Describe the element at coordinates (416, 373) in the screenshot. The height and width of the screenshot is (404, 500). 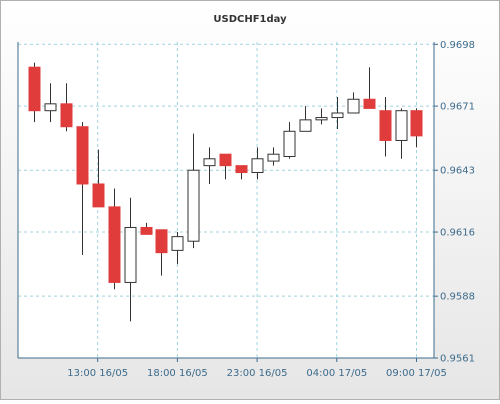
I see `x-tick-label: 09:00 17/05` at that location.